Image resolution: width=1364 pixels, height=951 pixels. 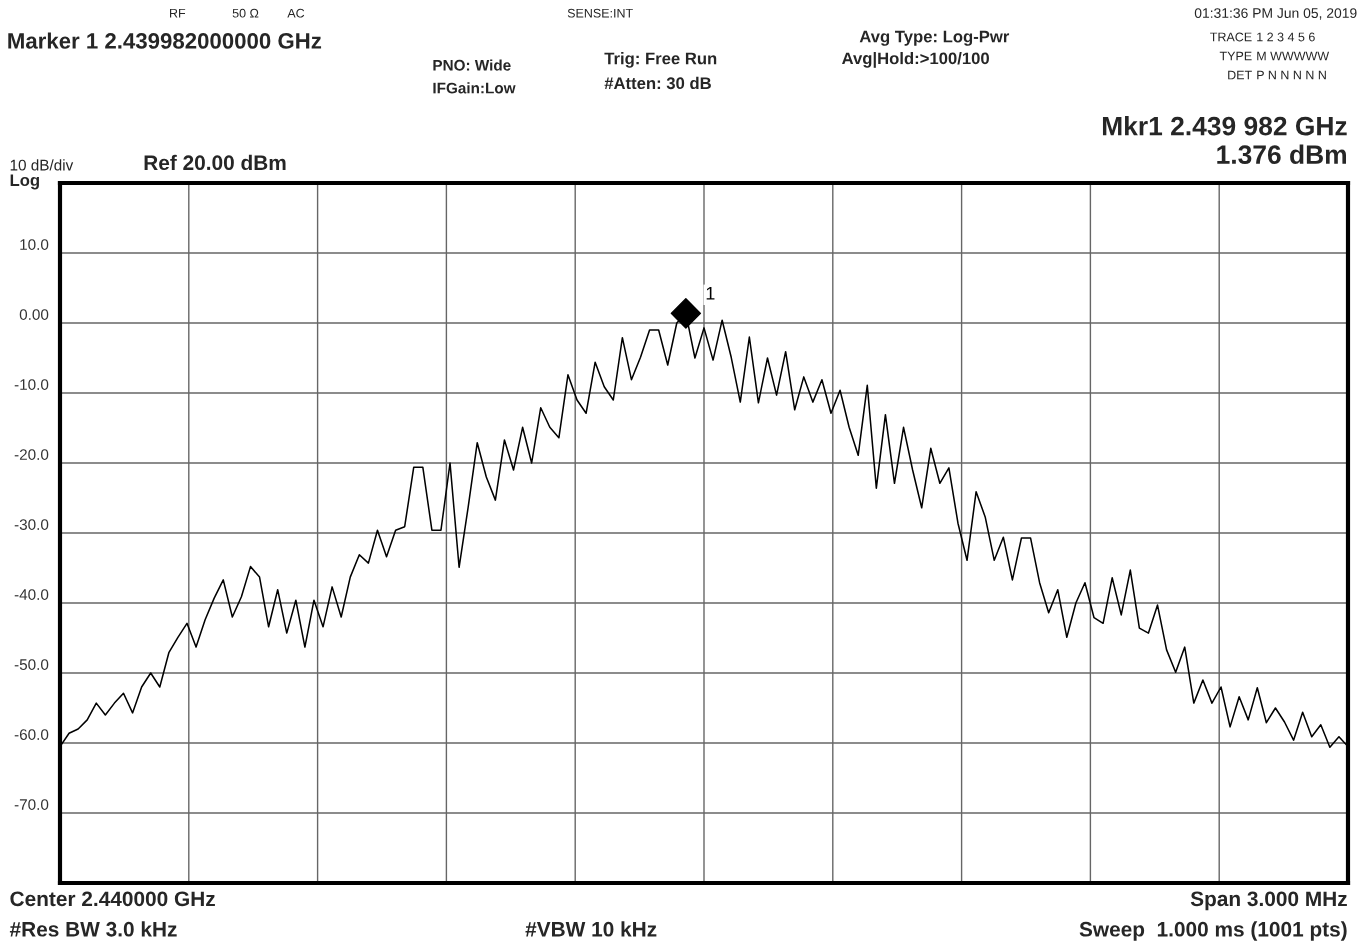 What do you see at coordinates (31, 524) in the screenshot?
I see `y-tick-label: -30.0` at bounding box center [31, 524].